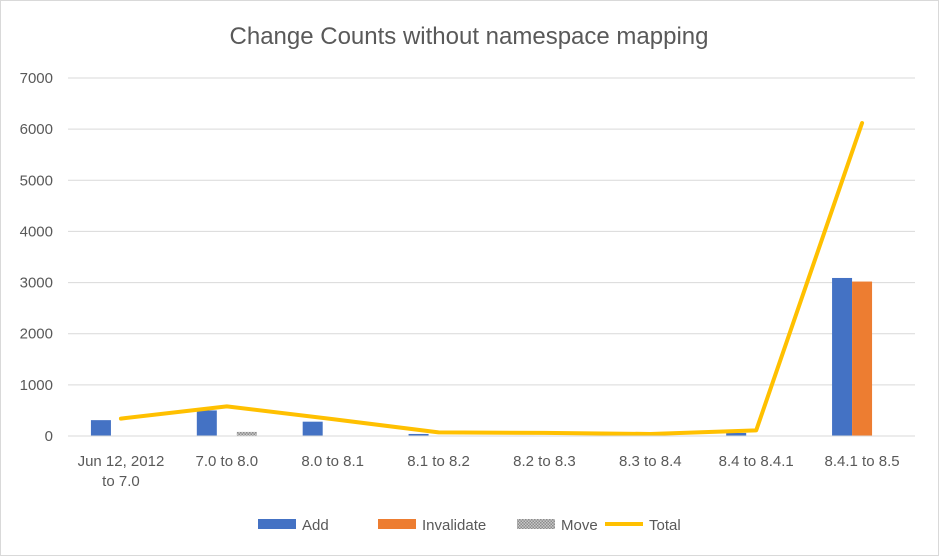  I want to click on legend-label: Invalidate, so click(454, 525).